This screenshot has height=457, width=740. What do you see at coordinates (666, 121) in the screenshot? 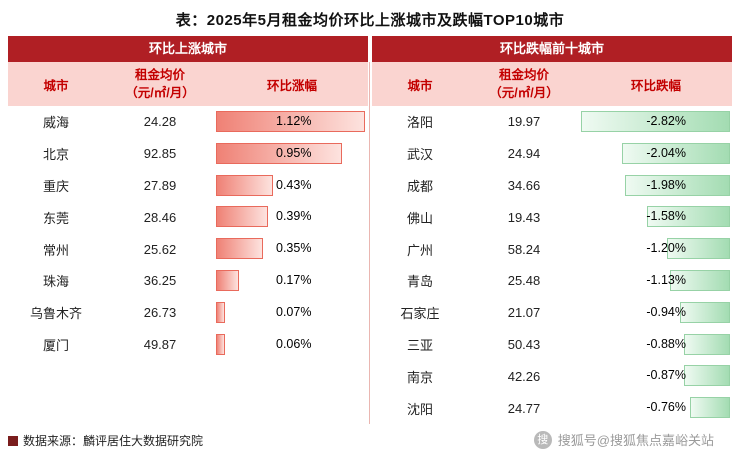
I see `decrease-pct-label: -2.82%` at bounding box center [666, 121].